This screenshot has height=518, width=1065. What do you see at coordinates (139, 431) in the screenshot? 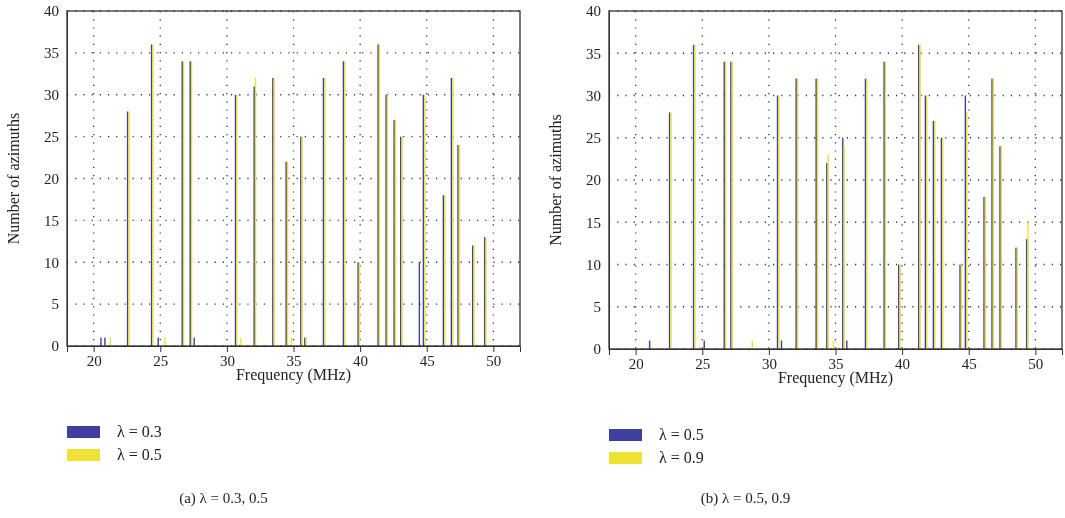
I see `legend-label: λ = 0.3` at bounding box center [139, 431].